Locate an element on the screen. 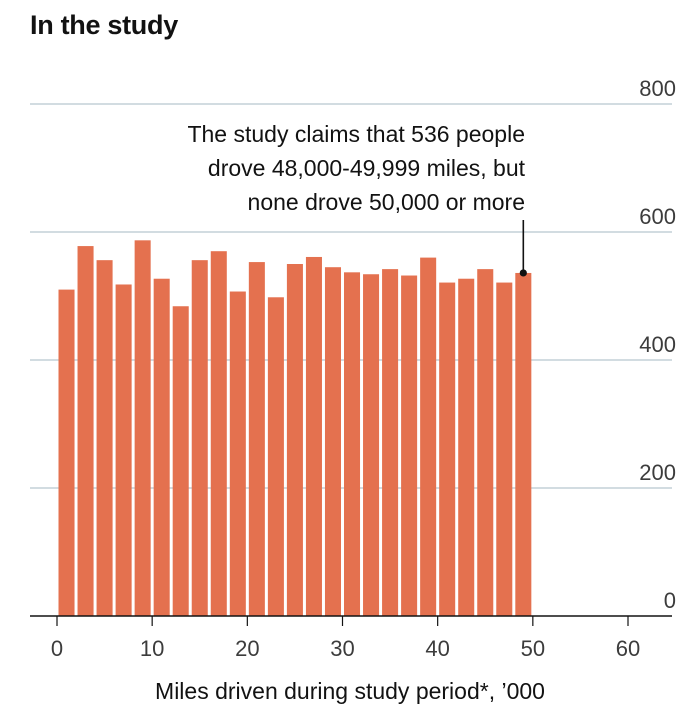  x-tick-label: 40 is located at coordinates (437, 648).